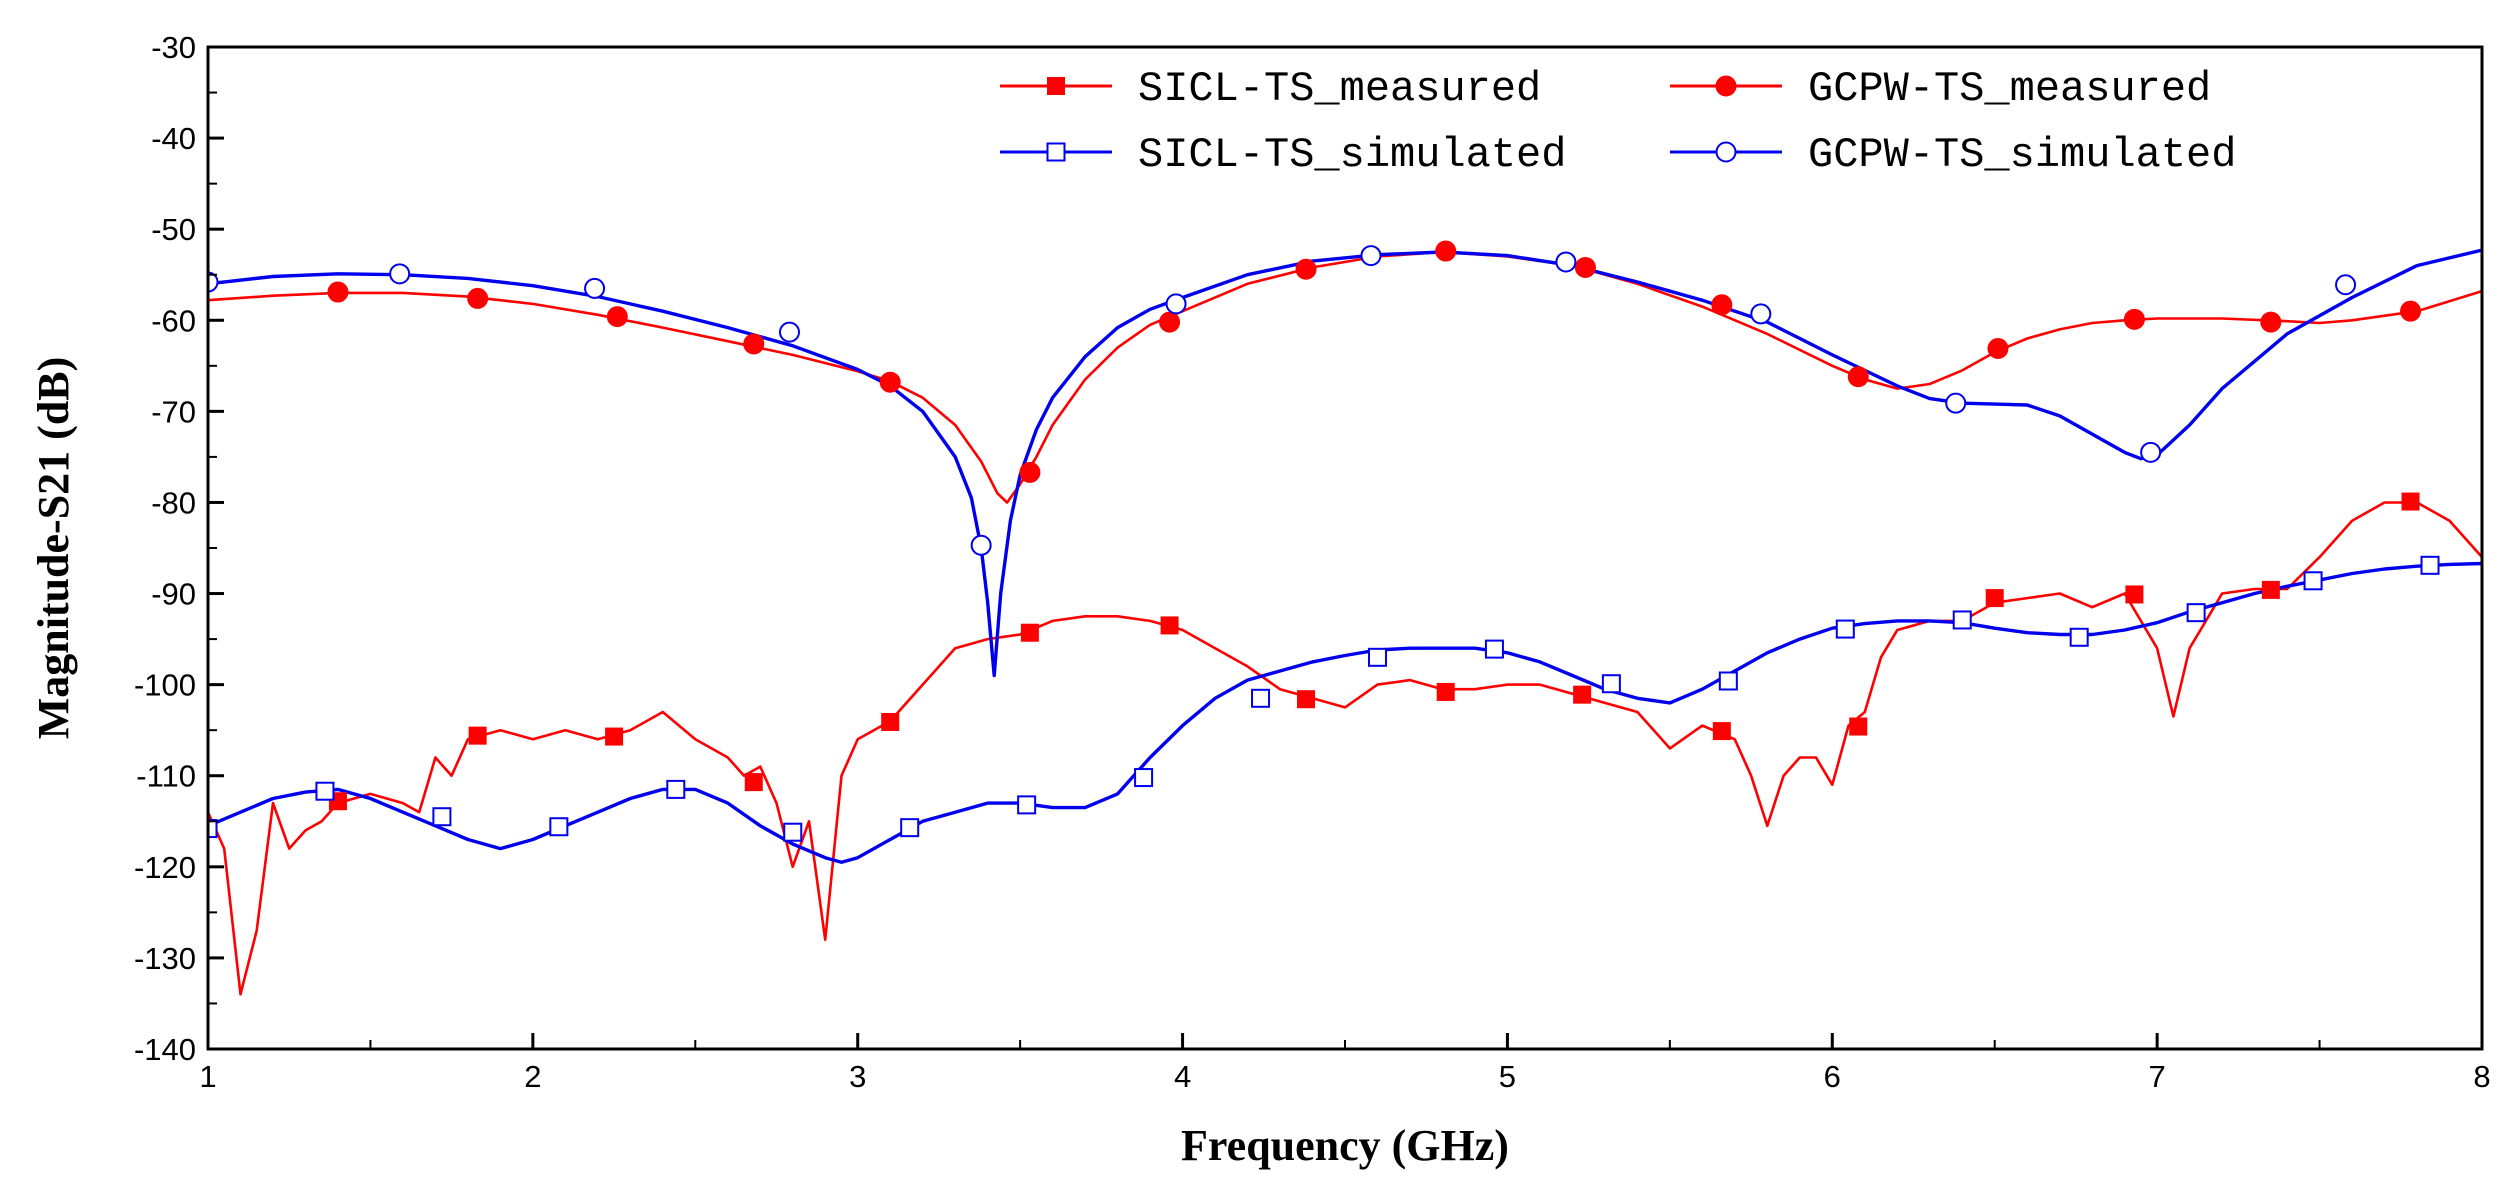 This screenshot has width=2505, height=1195. Describe the element at coordinates (173, 47) in the screenshot. I see `y-tick-label: -30` at that location.